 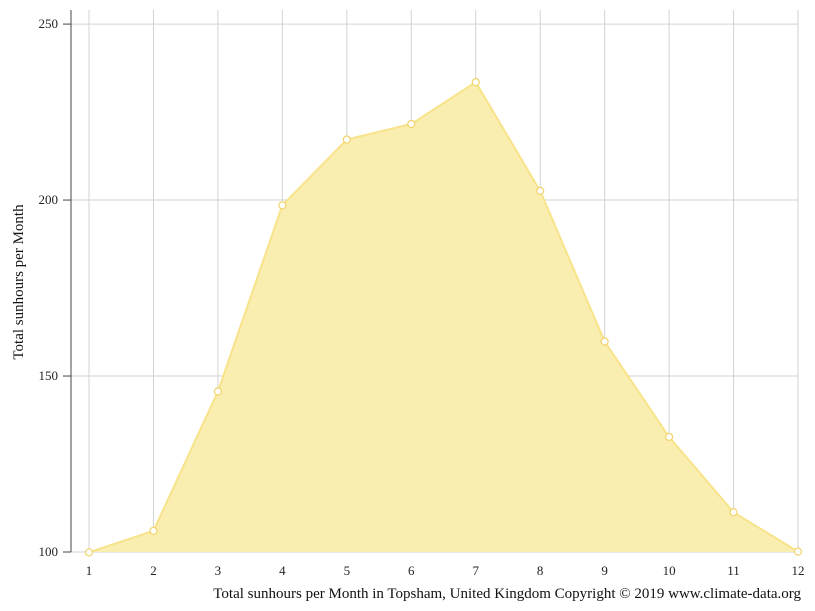 What do you see at coordinates (733, 570) in the screenshot?
I see `x-tick-label: 11` at bounding box center [733, 570].